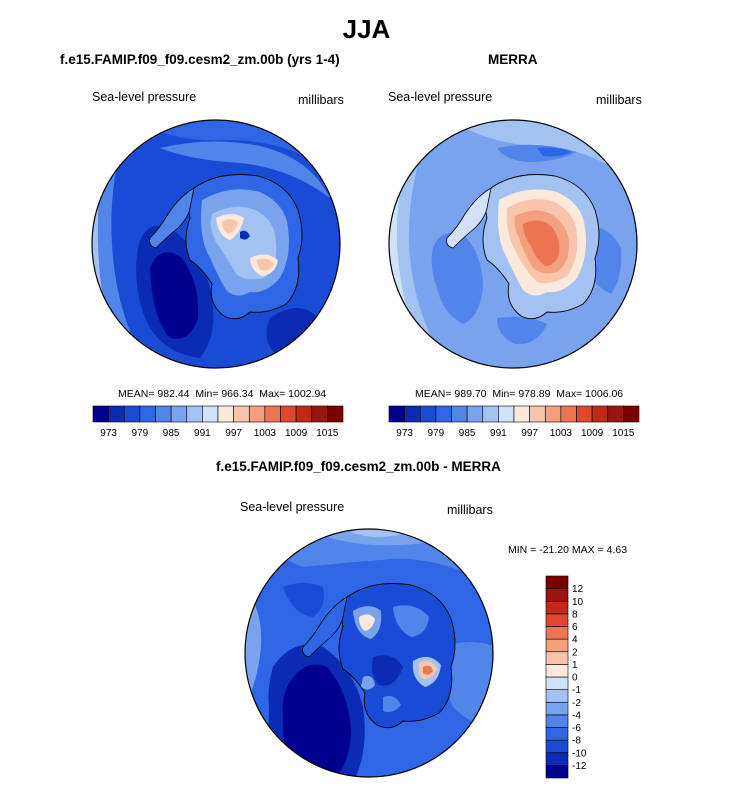 The height and width of the screenshot is (788, 733). What do you see at coordinates (440, 97) in the screenshot?
I see `panel2-left-label: Sea-level pressure` at bounding box center [440, 97].